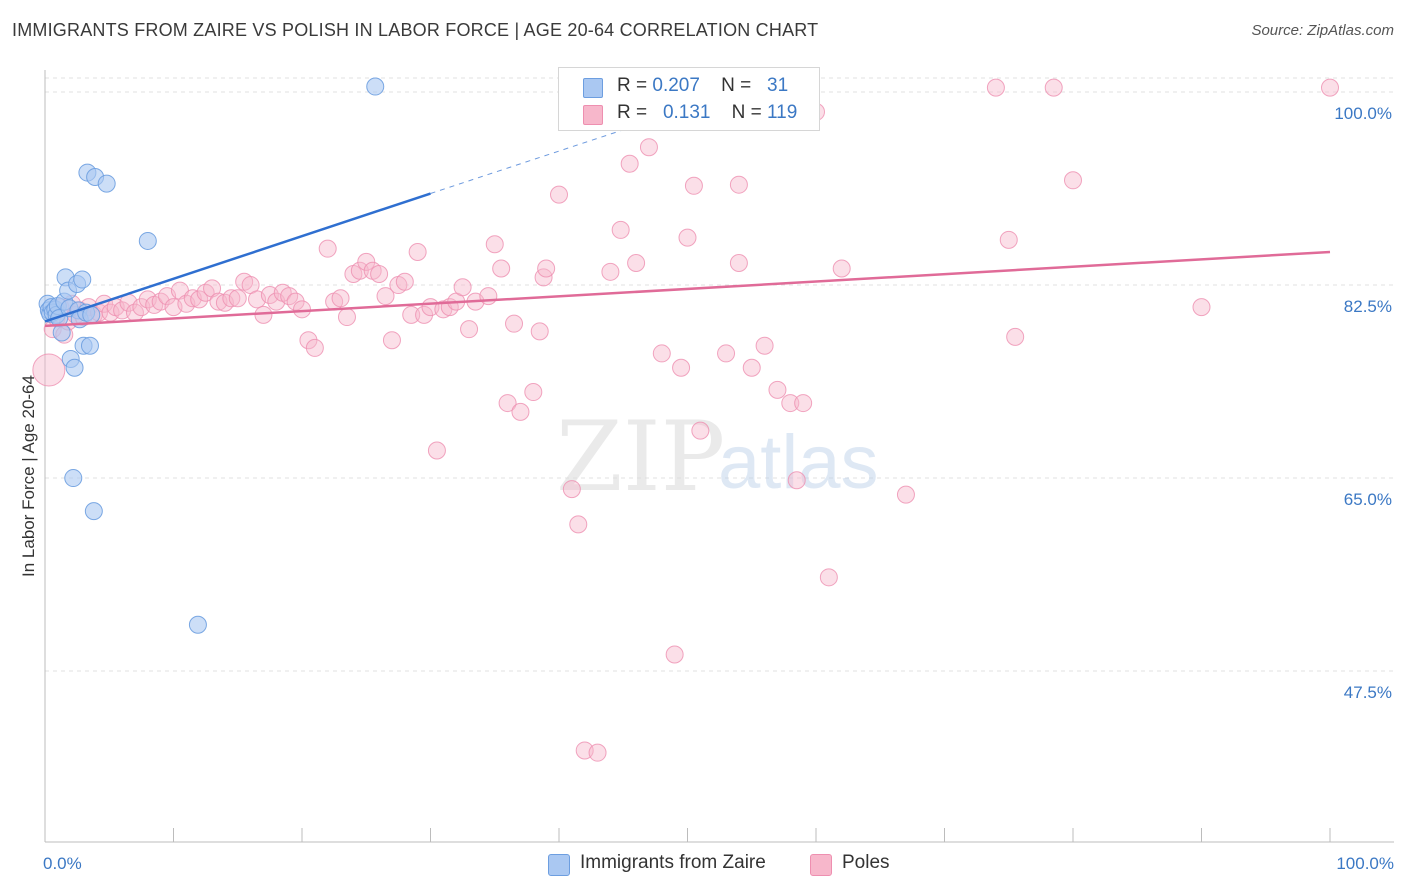  Describe the element at coordinates (1322, 30) in the screenshot. I see `source-credit: Source: ZipAtlas.com` at that location.